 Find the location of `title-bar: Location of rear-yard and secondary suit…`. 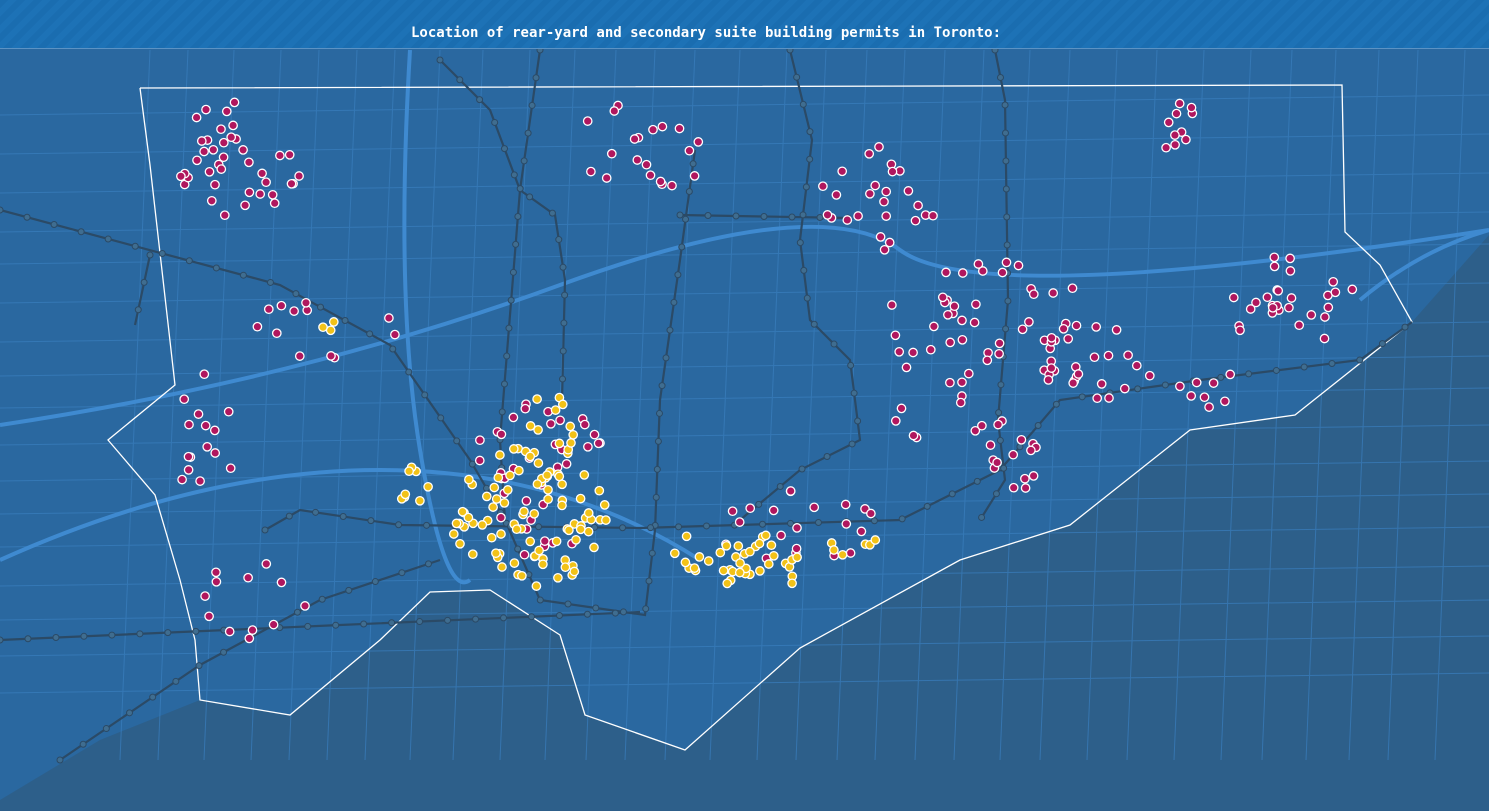

title-bar: Location of rear-yard and secondary suit… is located at coordinates (744, 24).